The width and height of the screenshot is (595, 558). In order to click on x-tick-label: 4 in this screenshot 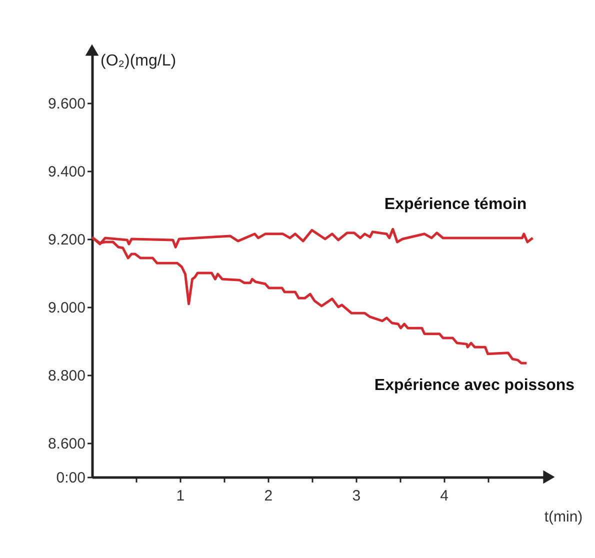, I will do `click(444, 496)`.